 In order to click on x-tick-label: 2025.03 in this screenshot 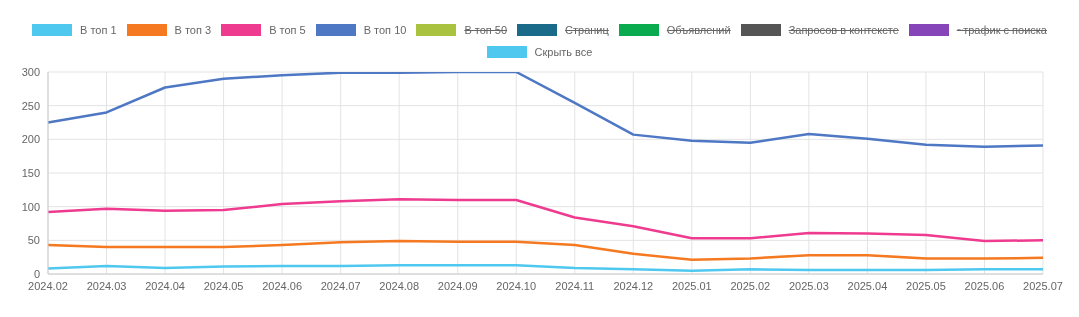, I will do `click(809, 285)`.